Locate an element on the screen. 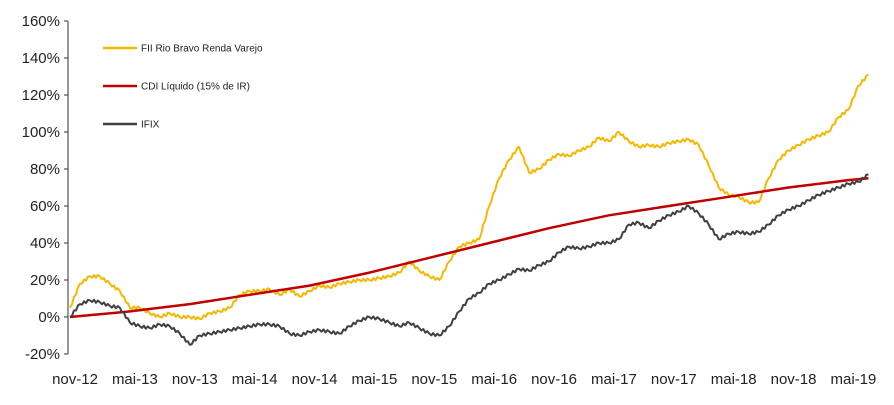  y-tick-label: 140% is located at coordinates (41, 58).